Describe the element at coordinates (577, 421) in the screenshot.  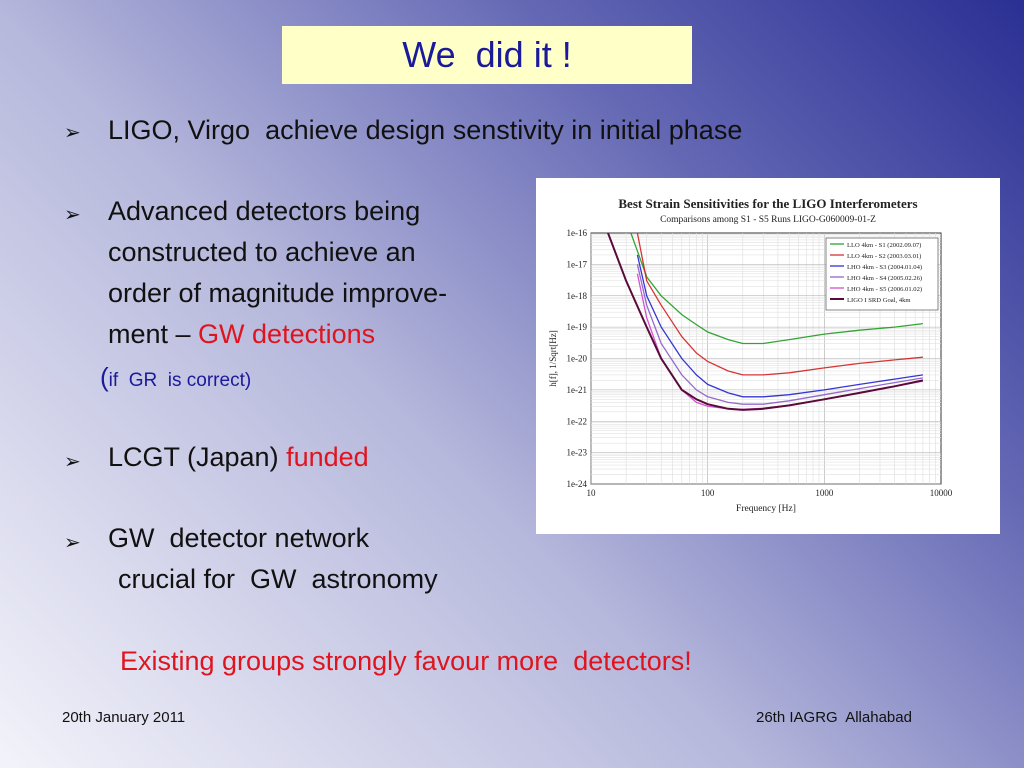
I see `y-tick-label: 1e-22` at that location.